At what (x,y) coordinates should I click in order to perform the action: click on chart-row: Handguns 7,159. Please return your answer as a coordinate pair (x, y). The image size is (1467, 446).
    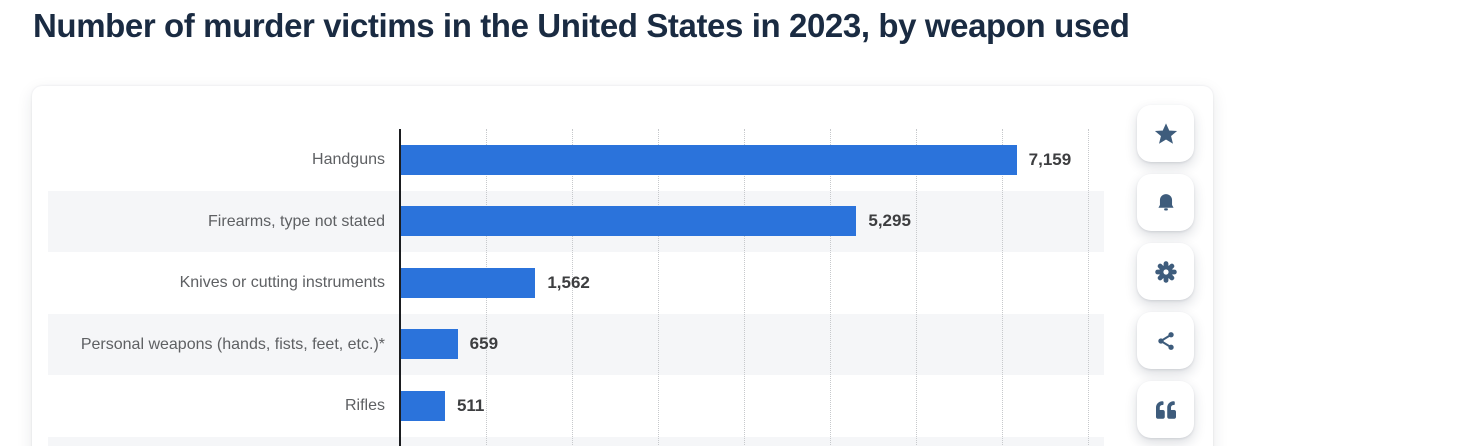
    Looking at the image, I should click on (576, 160).